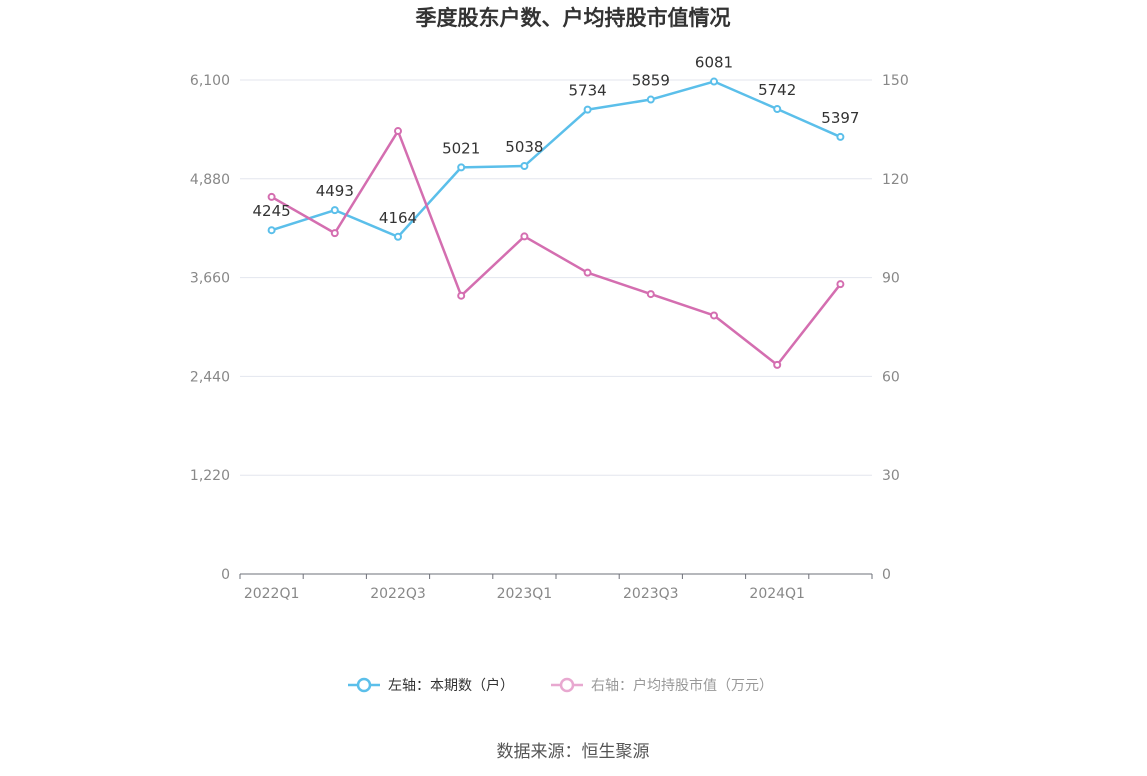  What do you see at coordinates (573, 18) in the screenshot?
I see `chart-title: 季度股东户数、户均持股市值情况` at bounding box center [573, 18].